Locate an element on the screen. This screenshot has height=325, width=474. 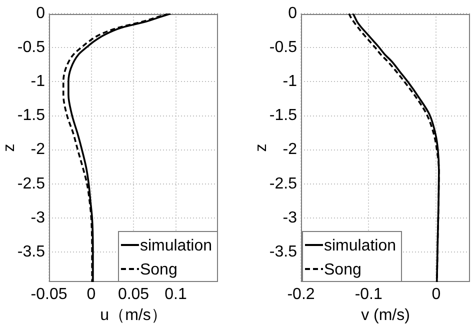
x-tick-label: -0.2 is located at coordinates (301, 295).